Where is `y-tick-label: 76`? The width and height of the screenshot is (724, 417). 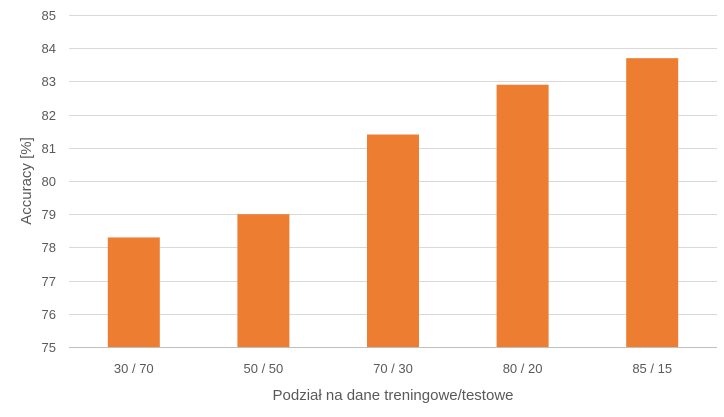 y-tick-label: 76 is located at coordinates (49, 314).